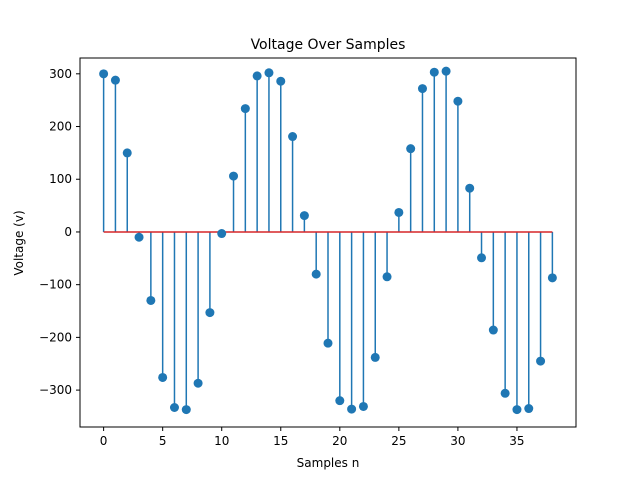 The height and width of the screenshot is (480, 640). What do you see at coordinates (398, 441) in the screenshot?
I see `x-tick-label: 25` at bounding box center [398, 441].